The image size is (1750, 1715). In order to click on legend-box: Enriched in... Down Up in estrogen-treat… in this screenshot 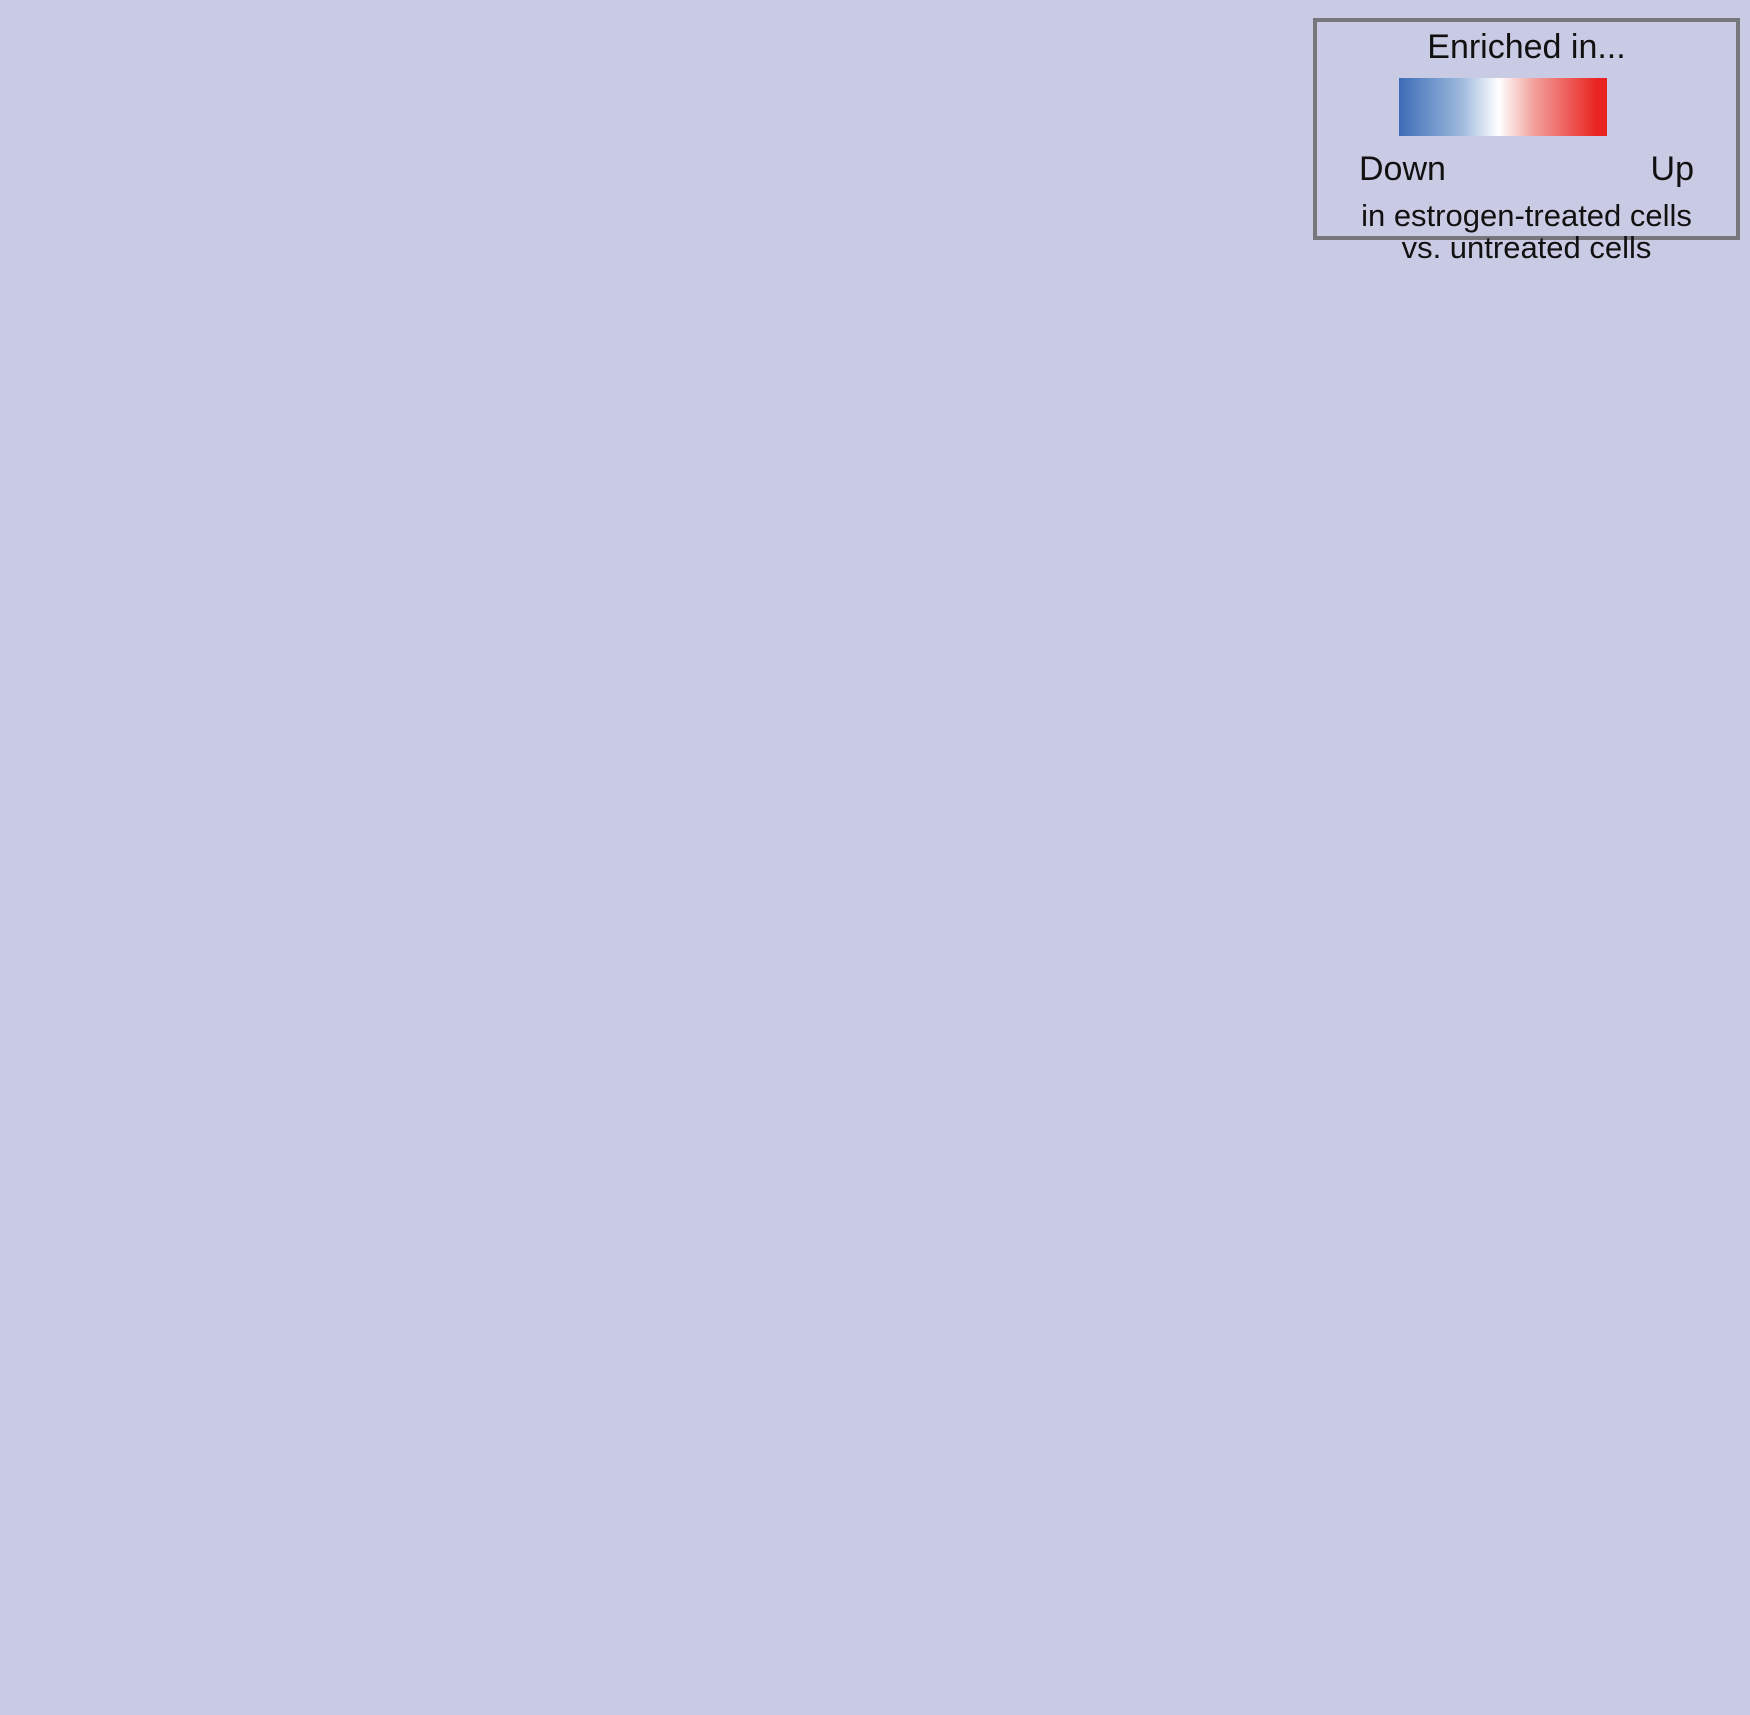, I will do `click(1526, 141)`.